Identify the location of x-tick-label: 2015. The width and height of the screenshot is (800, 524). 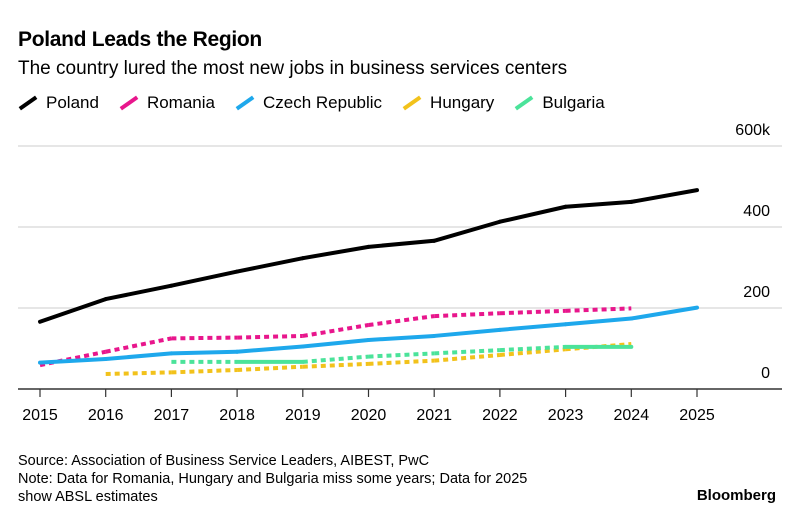
(40, 415).